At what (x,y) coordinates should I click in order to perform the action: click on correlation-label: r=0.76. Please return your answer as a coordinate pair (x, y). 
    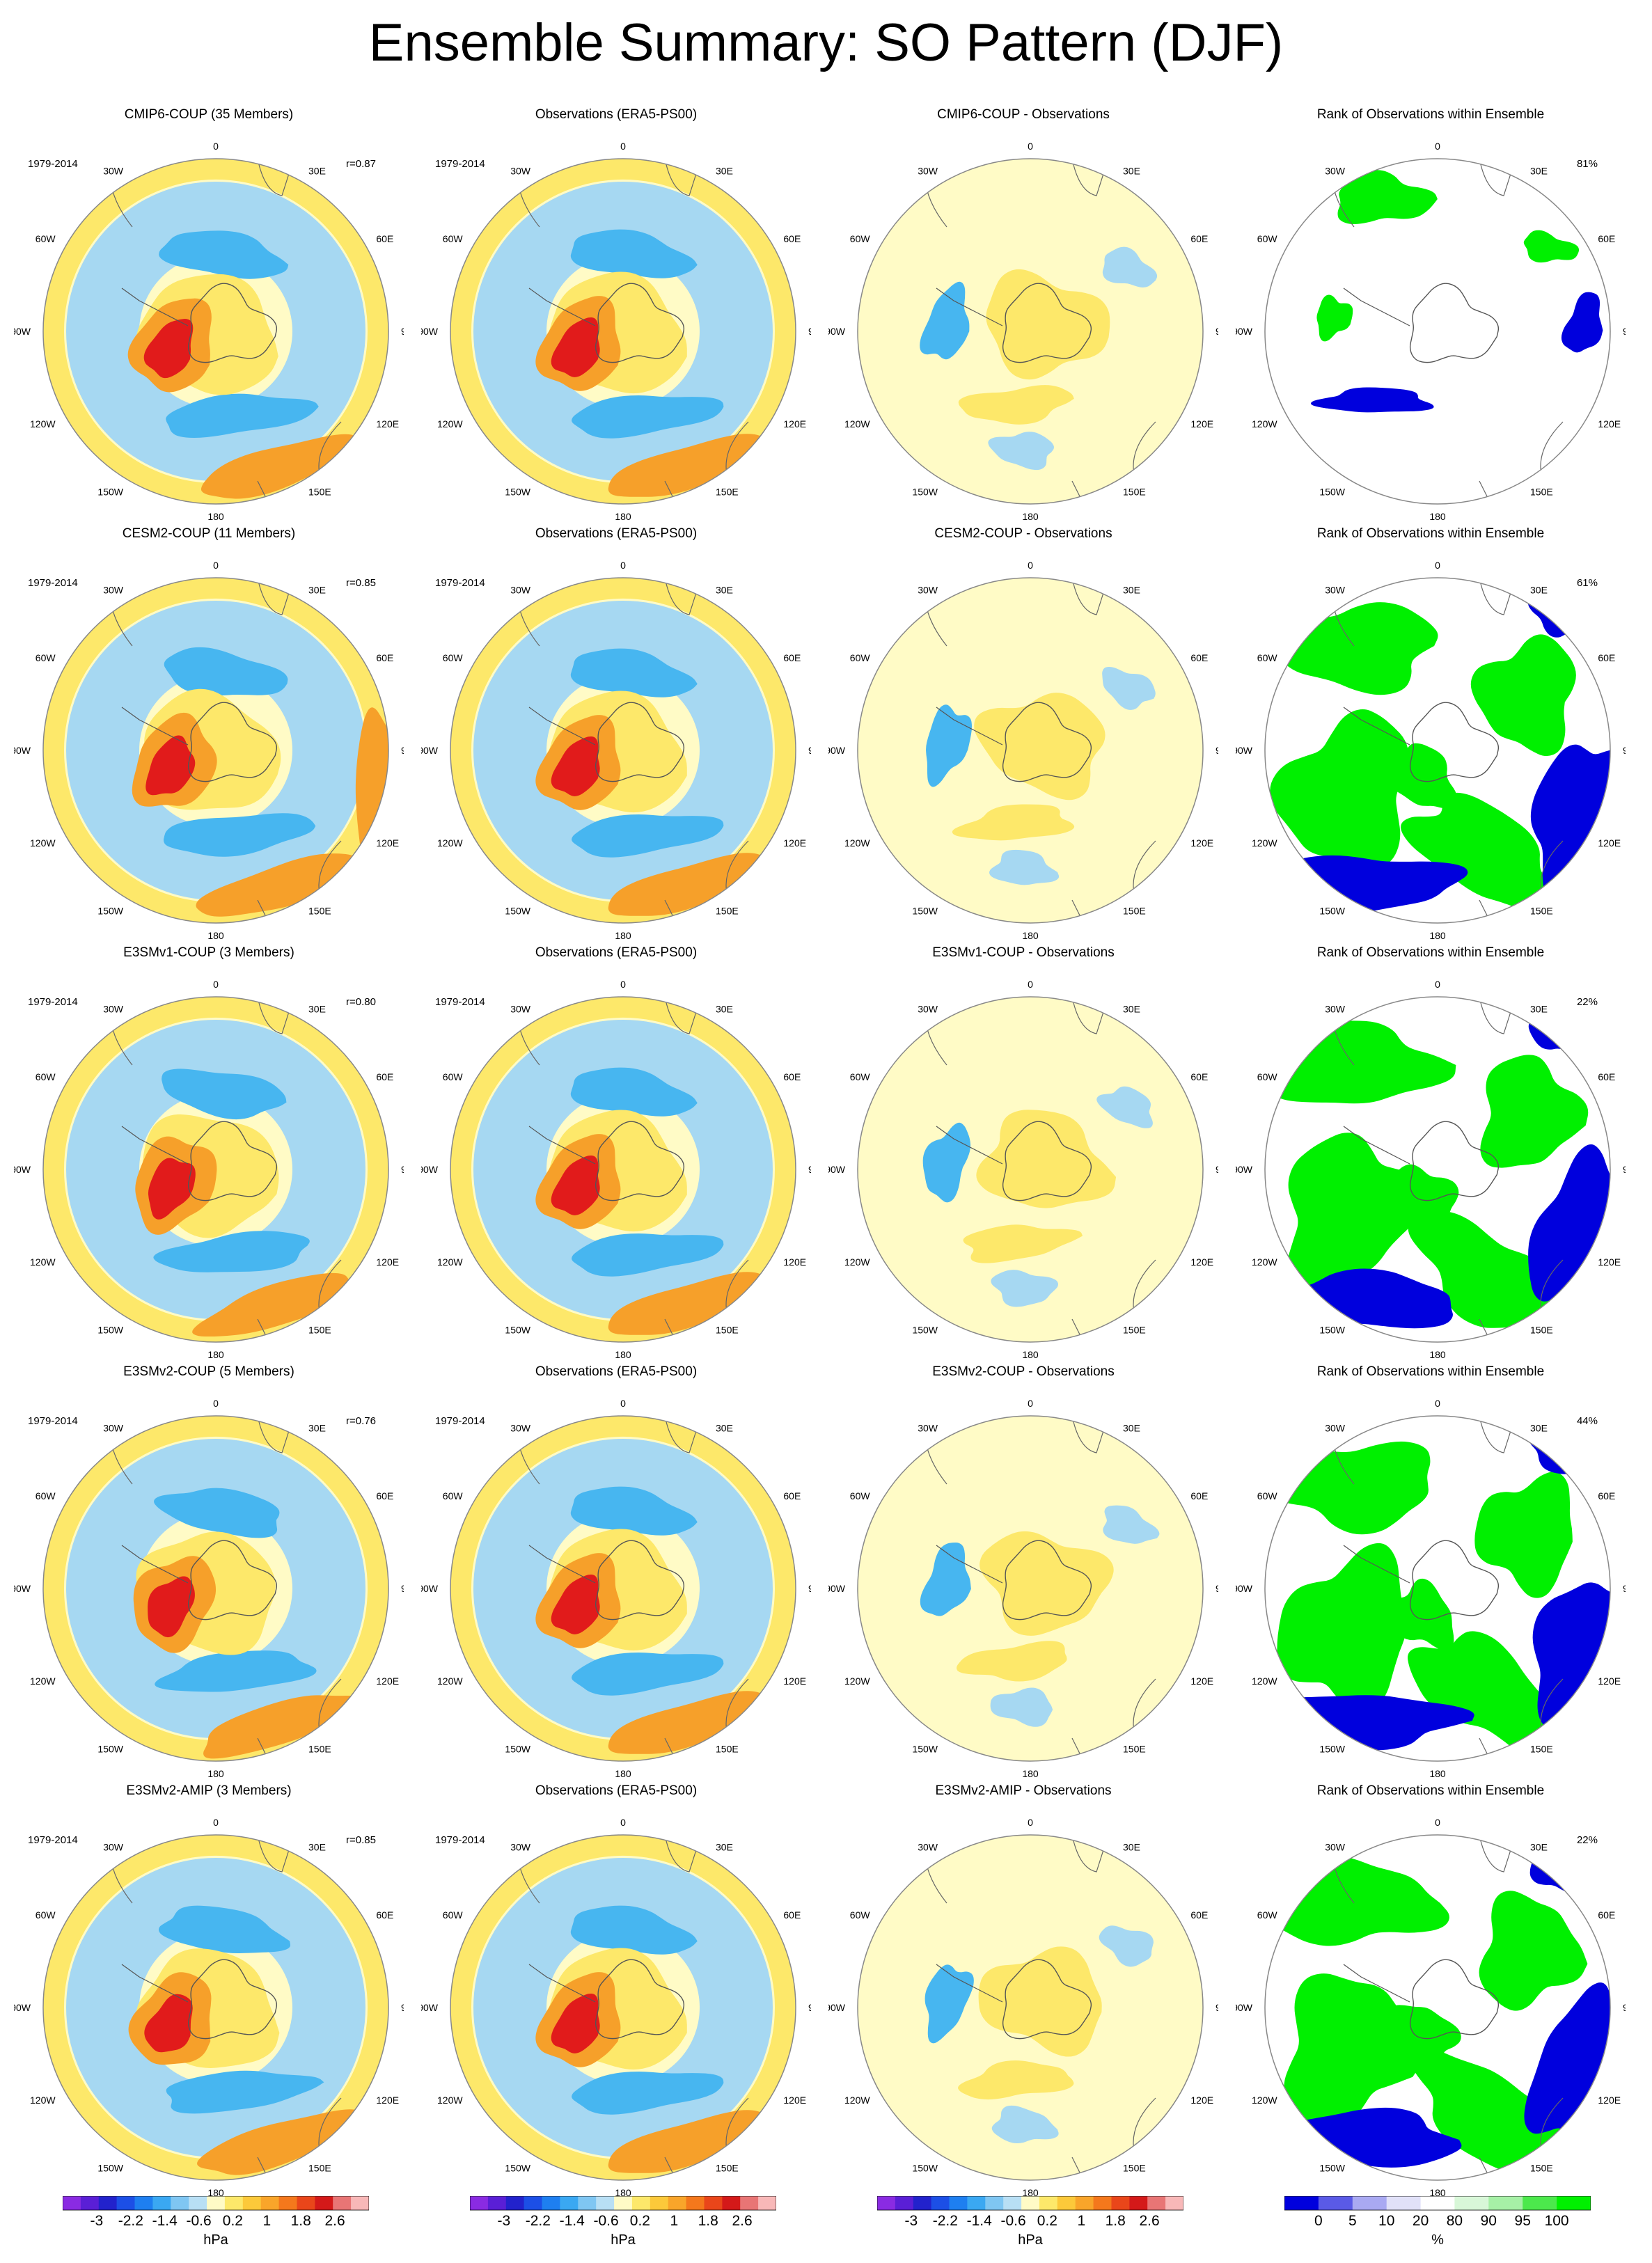
    Looking at the image, I should click on (361, 1421).